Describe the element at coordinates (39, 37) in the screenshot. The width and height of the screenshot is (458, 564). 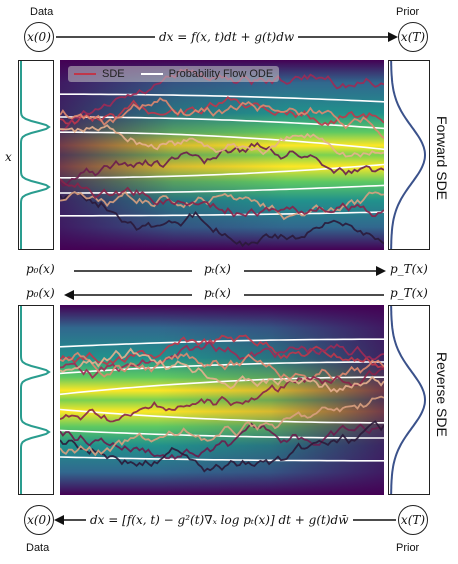
I see `top-x0-node: x(0)` at that location.